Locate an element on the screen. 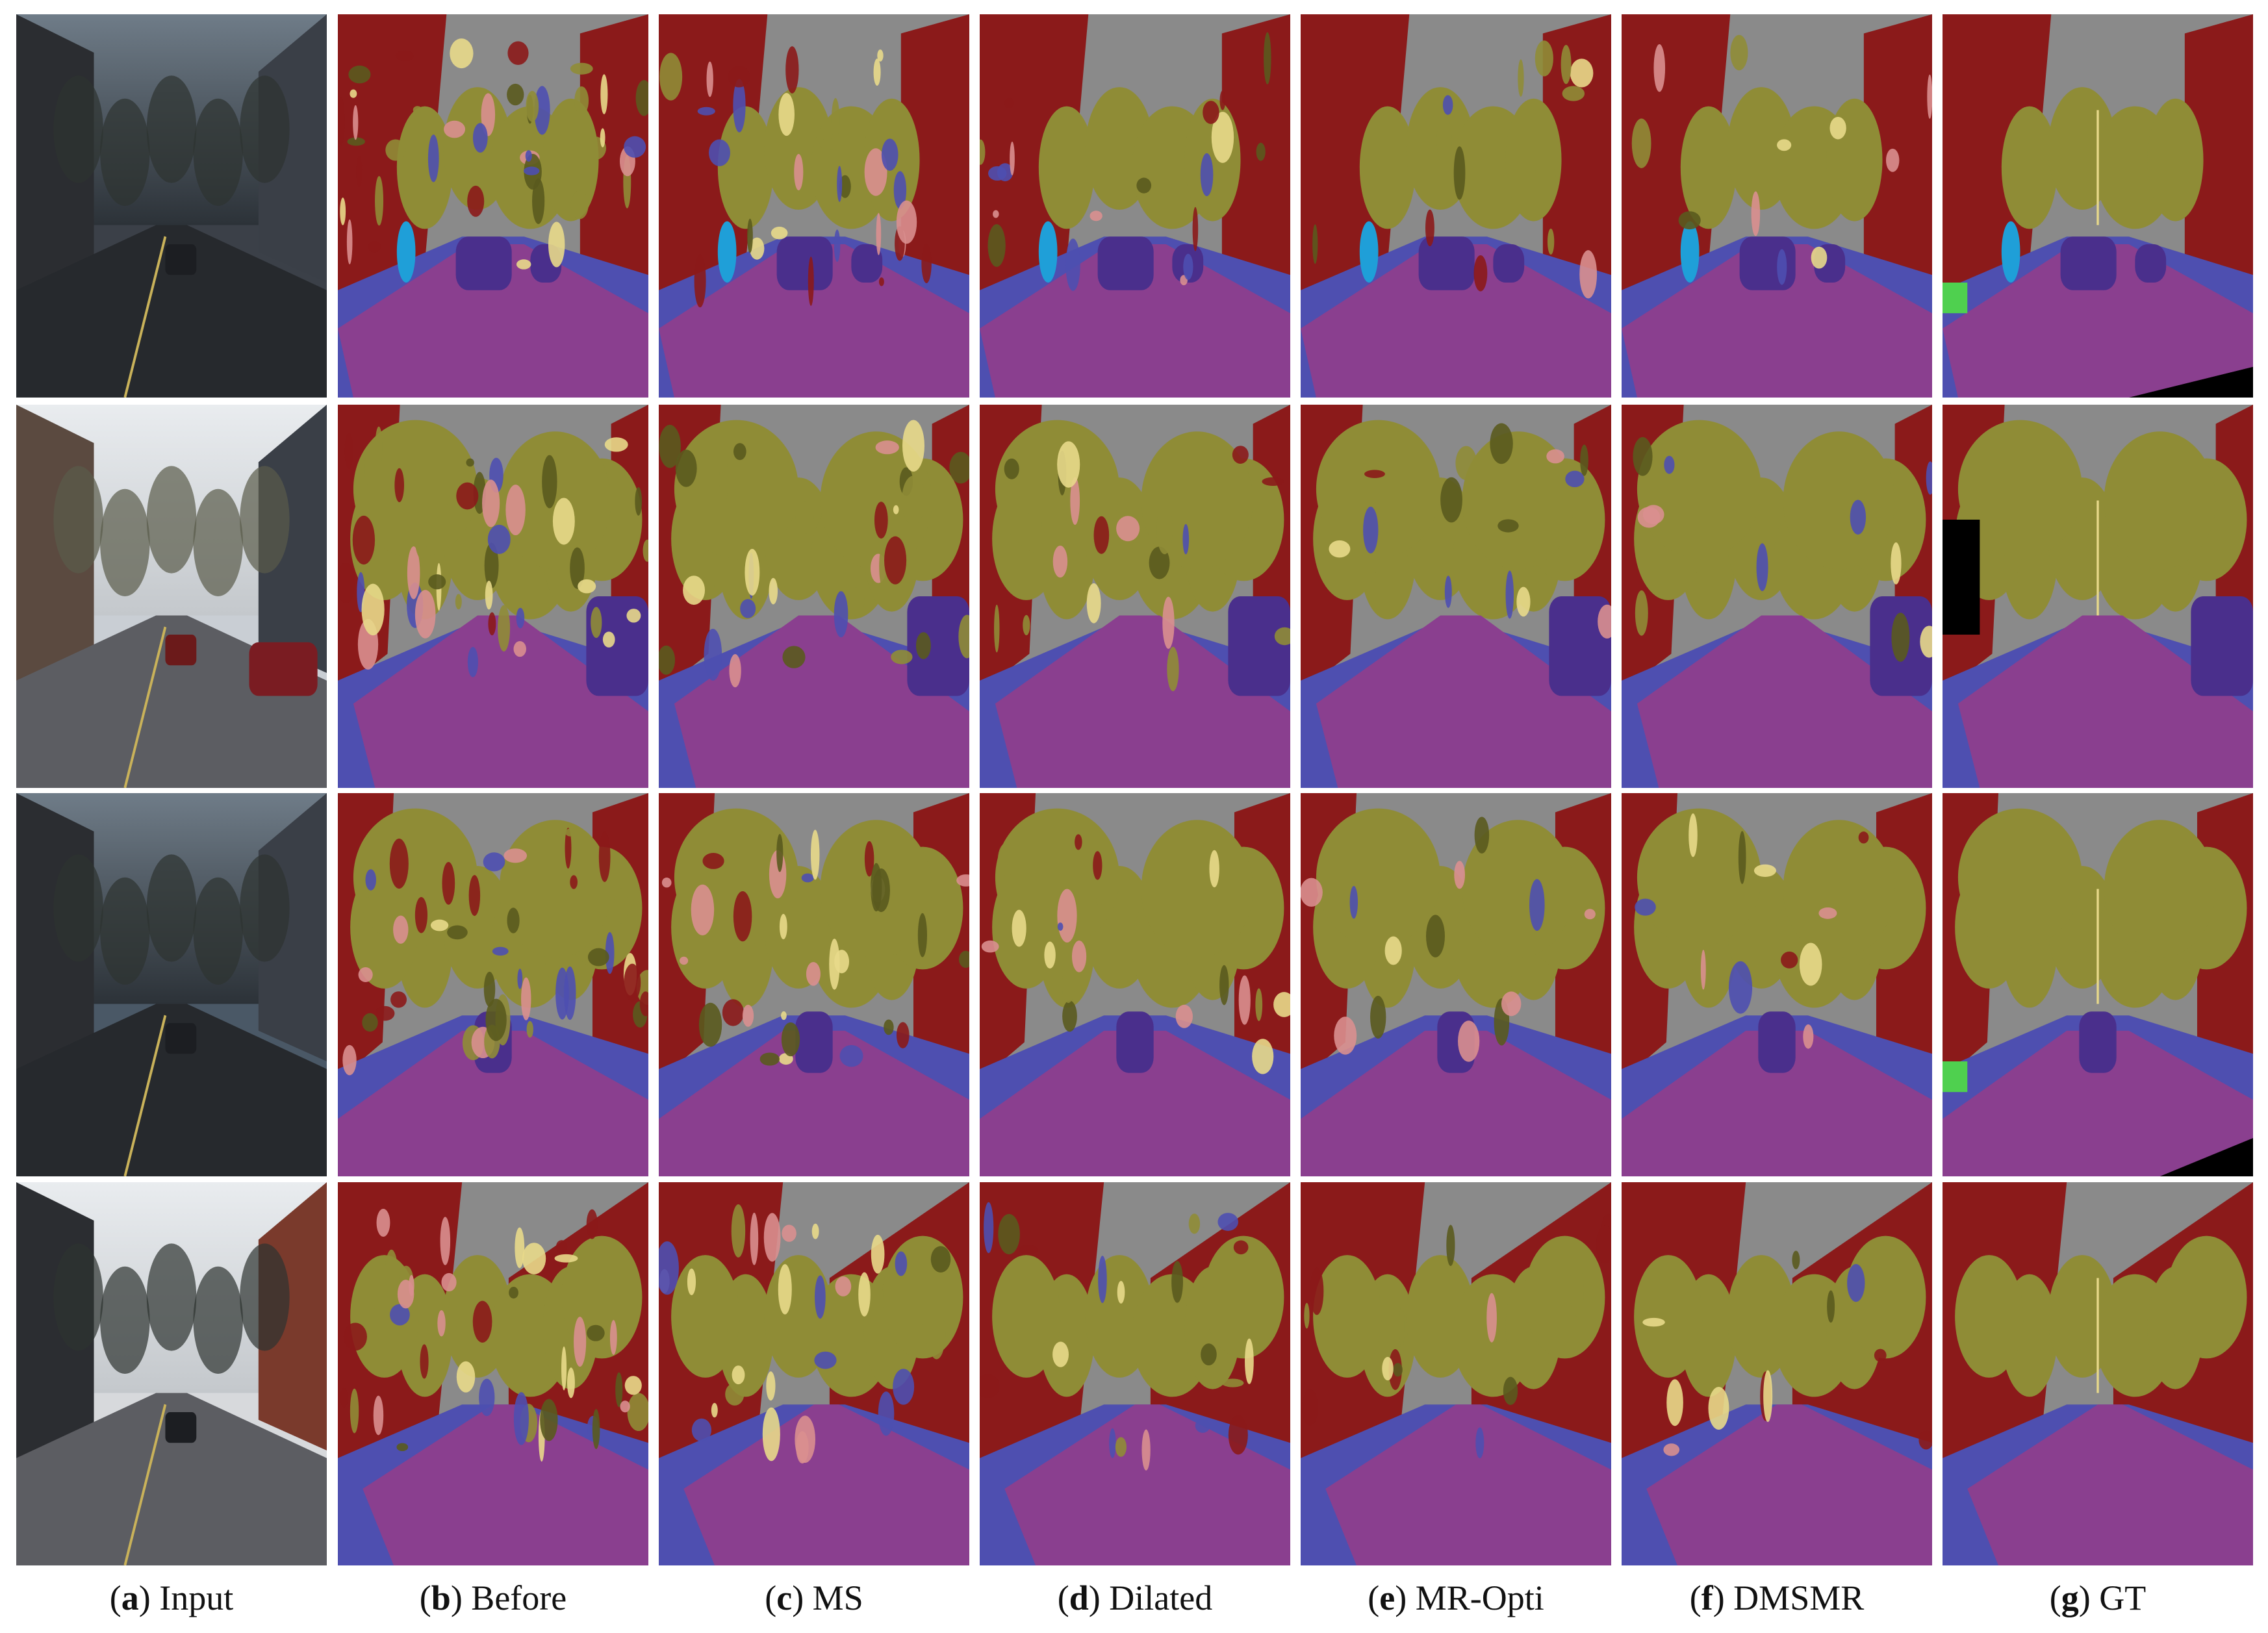 This screenshot has height=1633, width=2268. caption-input: (a) Input is located at coordinates (171, 1597).